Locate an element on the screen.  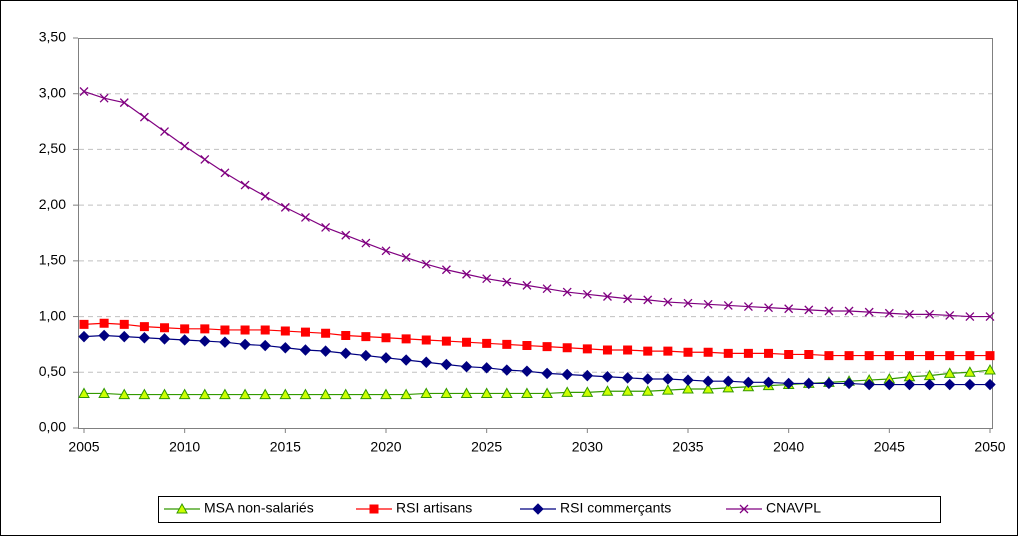
y-tick-label: 1,50 is located at coordinates (52, 260).